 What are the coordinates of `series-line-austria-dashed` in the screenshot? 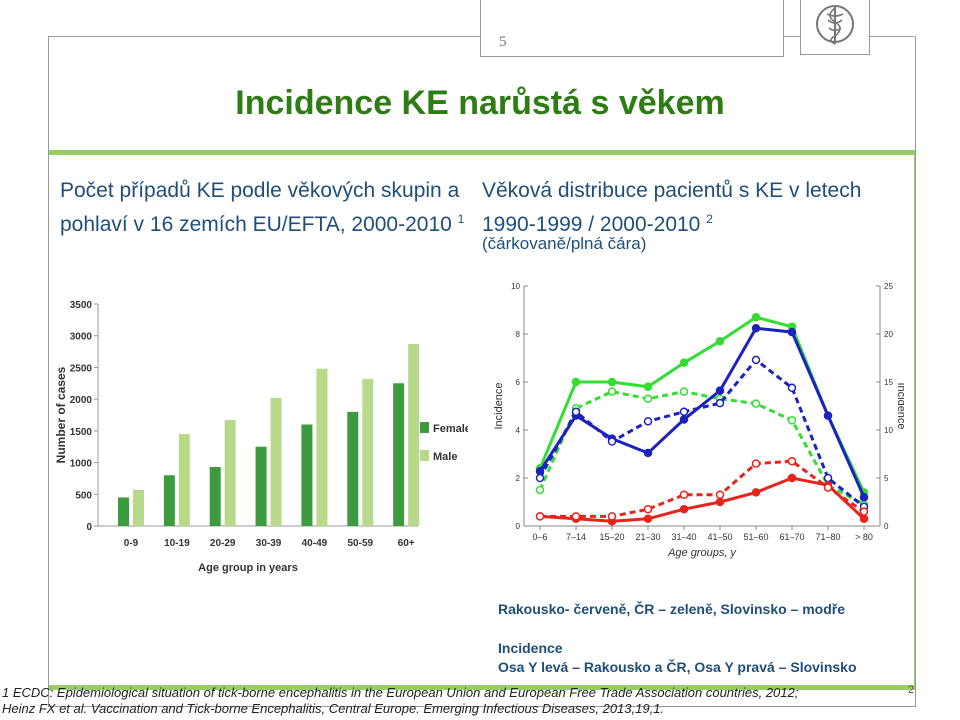 It's located at (702, 488).